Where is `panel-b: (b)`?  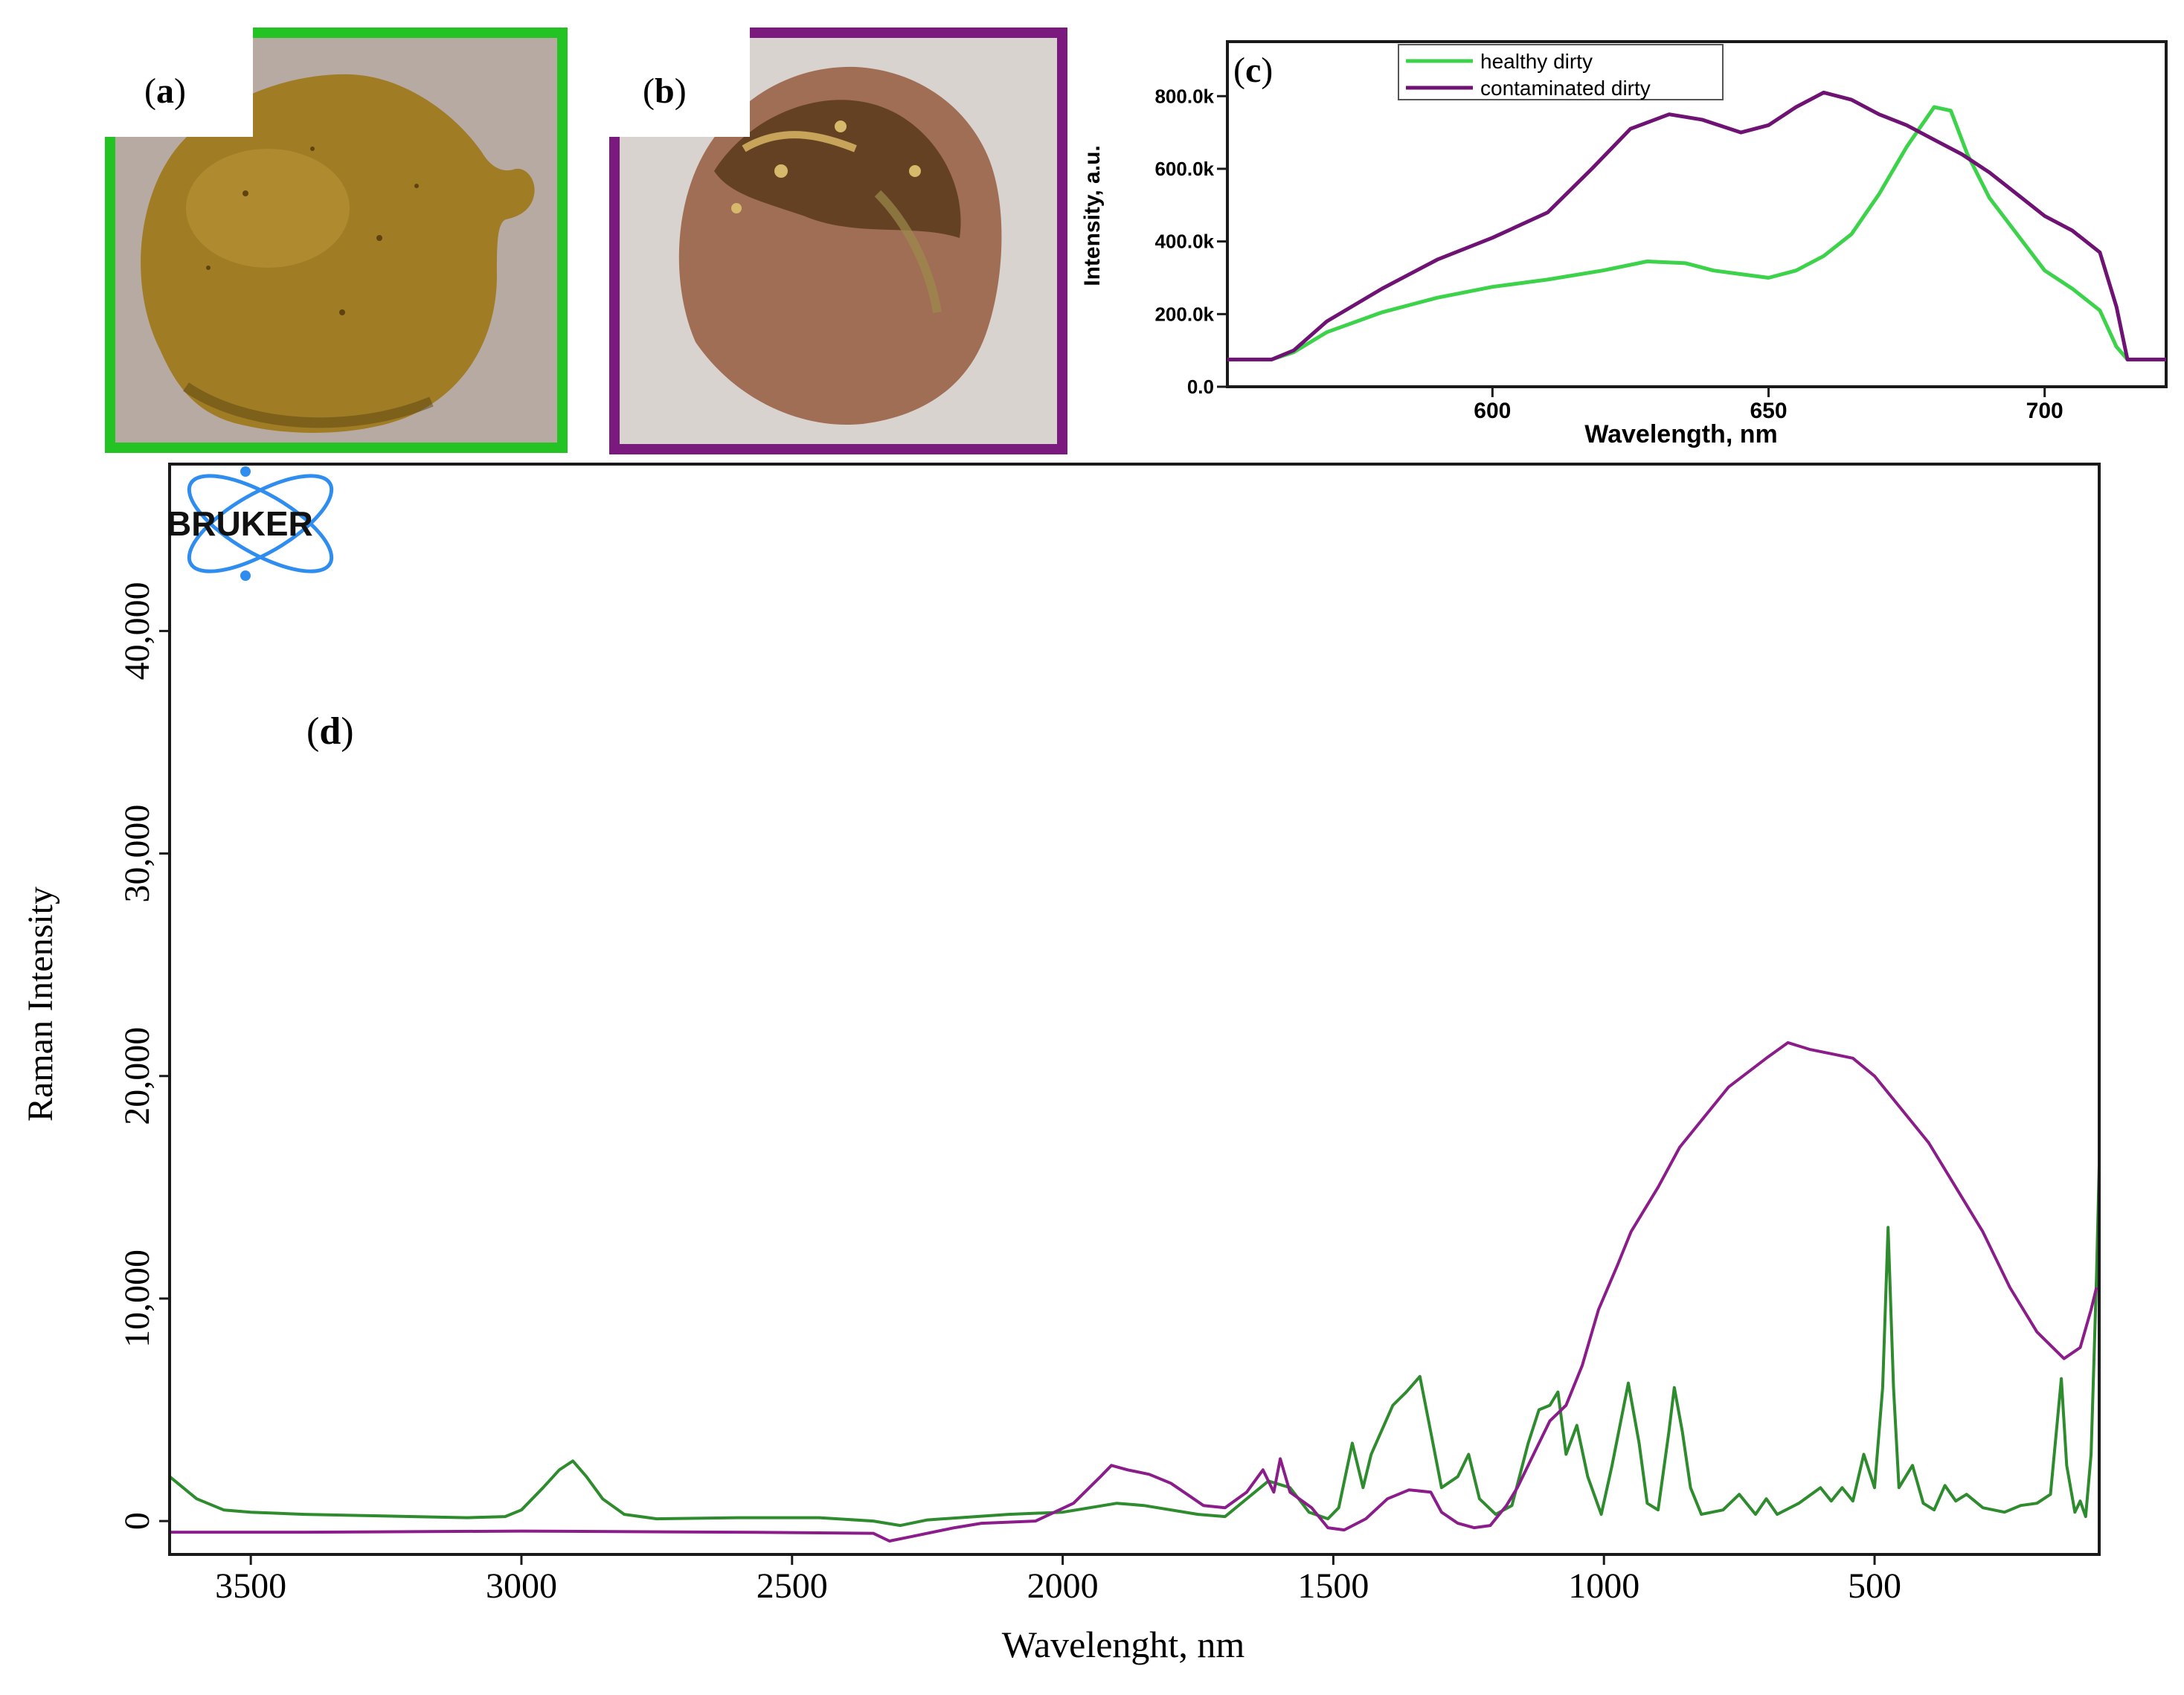
panel-b: (b) is located at coordinates (837, 240).